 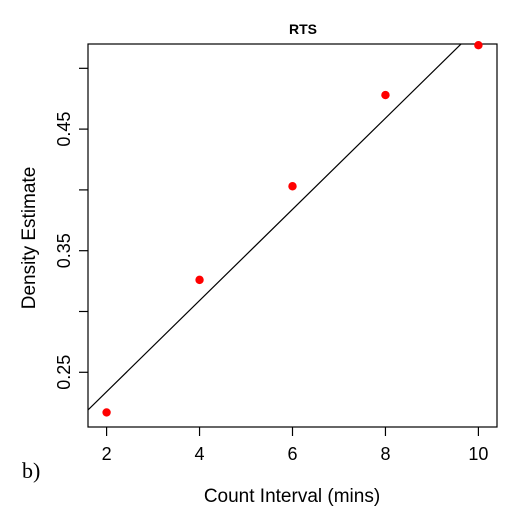 What do you see at coordinates (64, 129) in the screenshot?
I see `y-tick-label-0.45: 0.45` at bounding box center [64, 129].